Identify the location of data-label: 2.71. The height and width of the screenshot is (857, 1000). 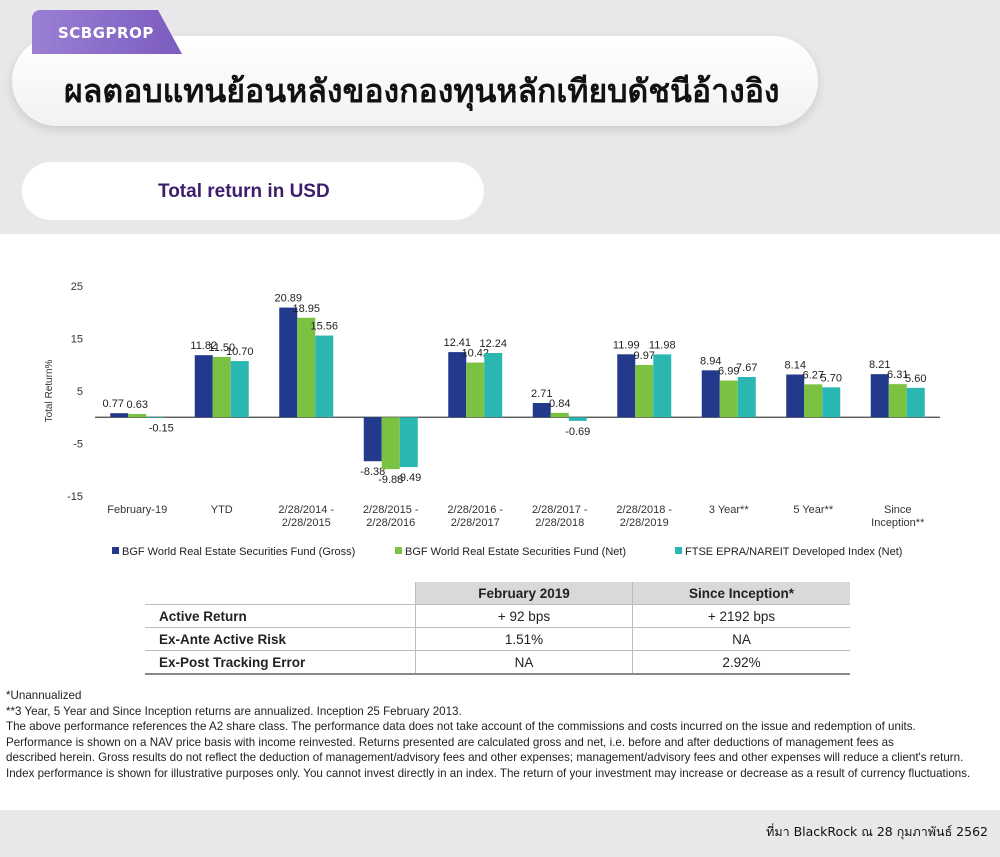
(541, 394).